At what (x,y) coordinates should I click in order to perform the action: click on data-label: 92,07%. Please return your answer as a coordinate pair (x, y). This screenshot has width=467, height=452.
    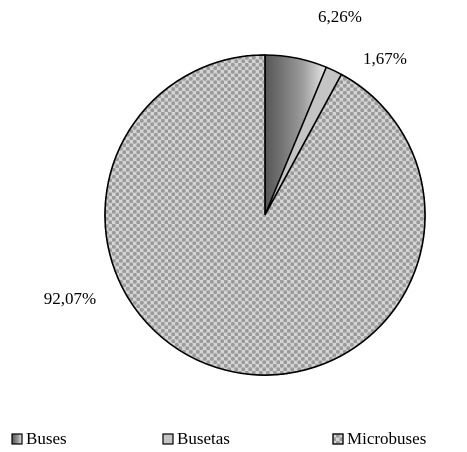
    Looking at the image, I should click on (70, 298).